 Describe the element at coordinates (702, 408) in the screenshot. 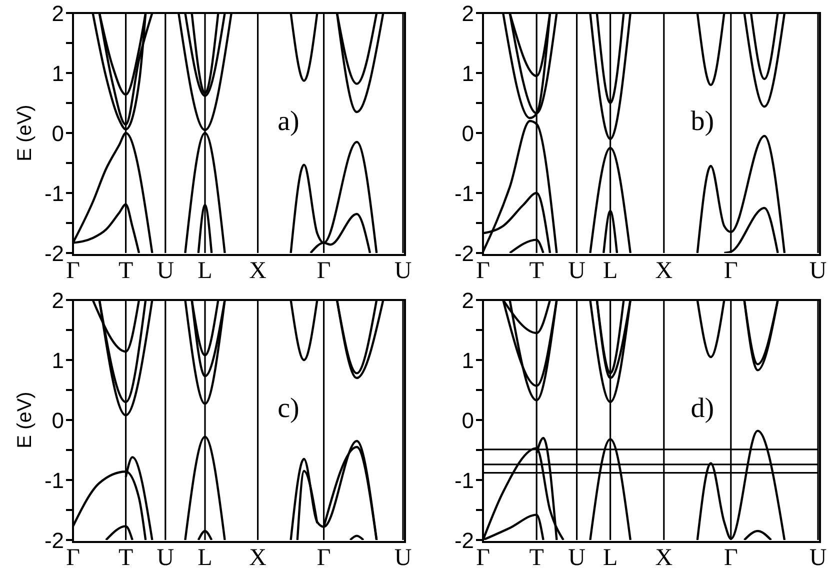

I see `annotation: d)` at that location.